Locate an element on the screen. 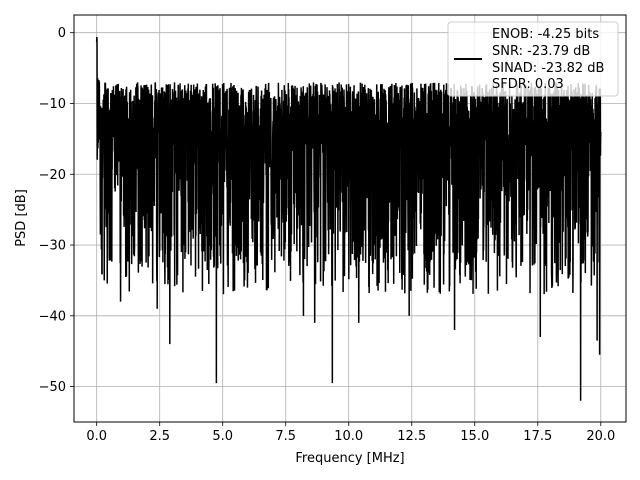 This screenshot has height=480, width=640. y-tick-label: −30 is located at coordinates (52, 246).